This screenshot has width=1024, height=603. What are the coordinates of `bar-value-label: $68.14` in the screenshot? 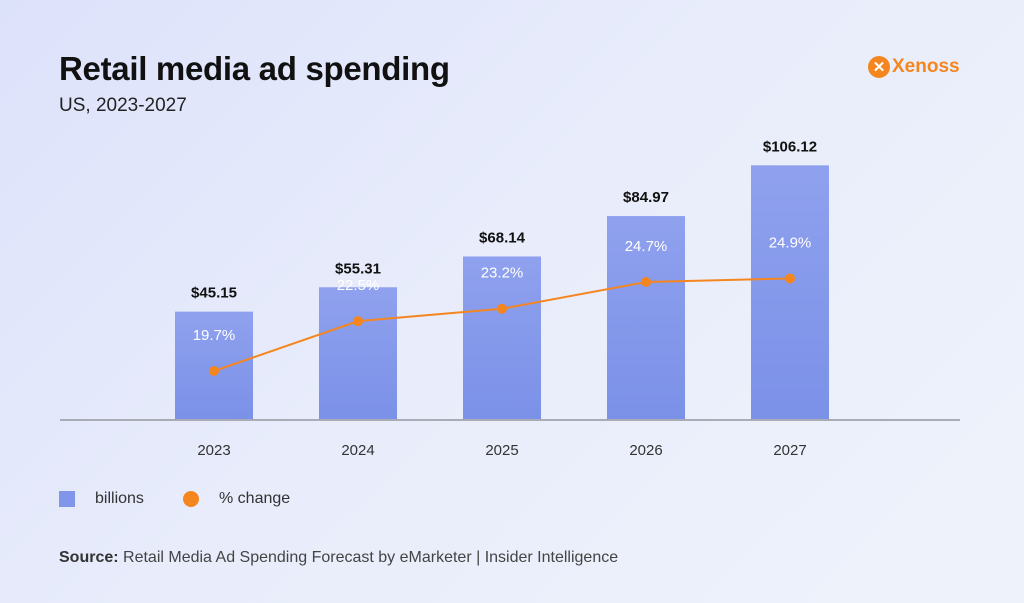 It's located at (502, 237).